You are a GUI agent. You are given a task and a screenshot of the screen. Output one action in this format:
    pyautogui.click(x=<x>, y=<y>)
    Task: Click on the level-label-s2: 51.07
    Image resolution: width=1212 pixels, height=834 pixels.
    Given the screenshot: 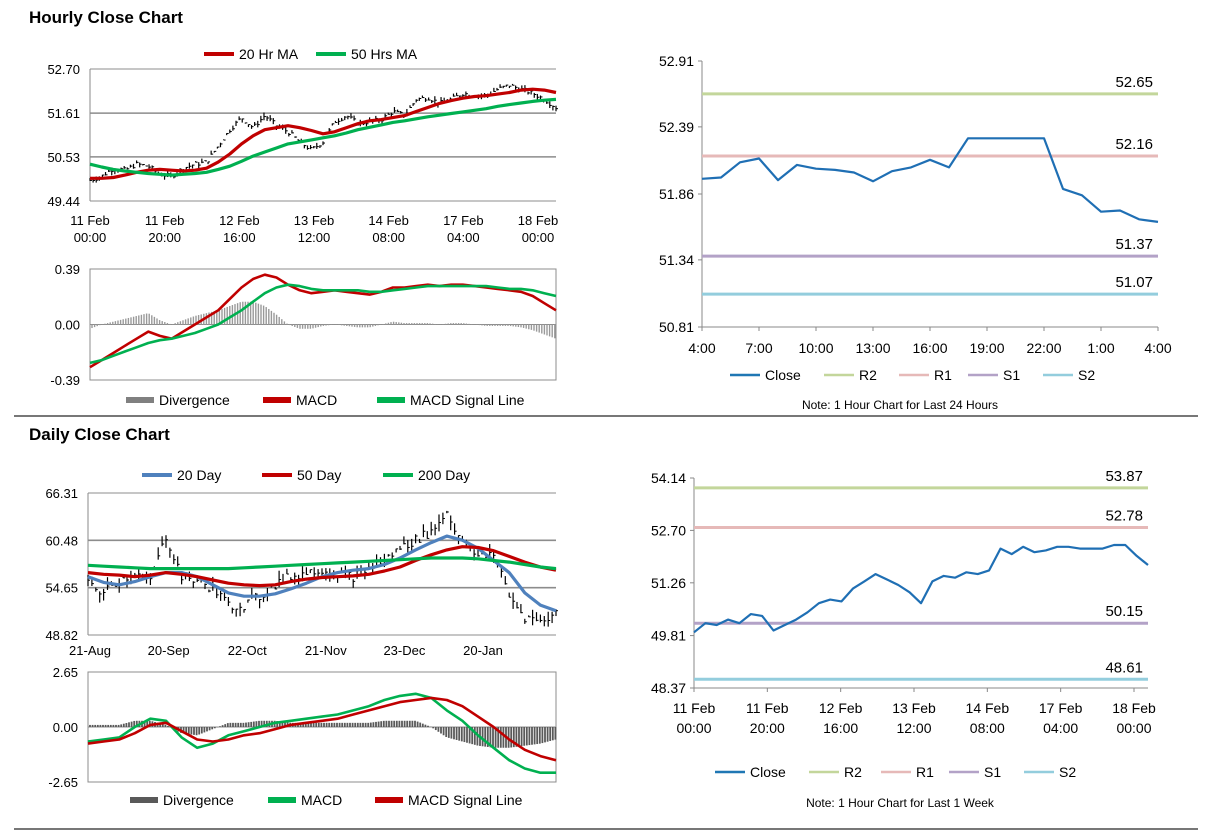 What is the action you would take?
    pyautogui.click(x=1134, y=282)
    